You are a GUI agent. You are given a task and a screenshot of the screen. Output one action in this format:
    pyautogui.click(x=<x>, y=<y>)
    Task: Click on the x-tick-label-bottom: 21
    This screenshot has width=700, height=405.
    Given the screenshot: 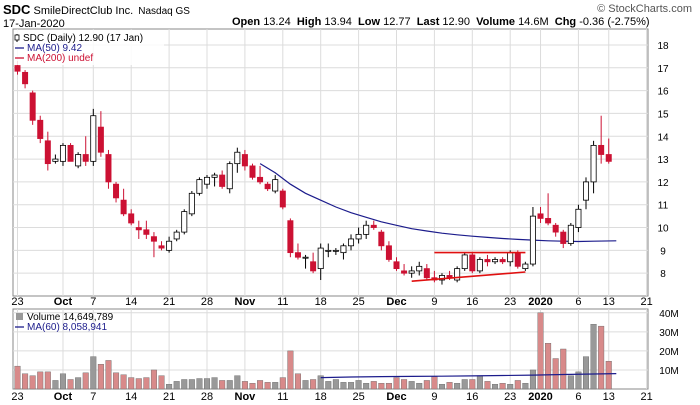 What is the action you would take?
    pyautogui.click(x=647, y=397)
    